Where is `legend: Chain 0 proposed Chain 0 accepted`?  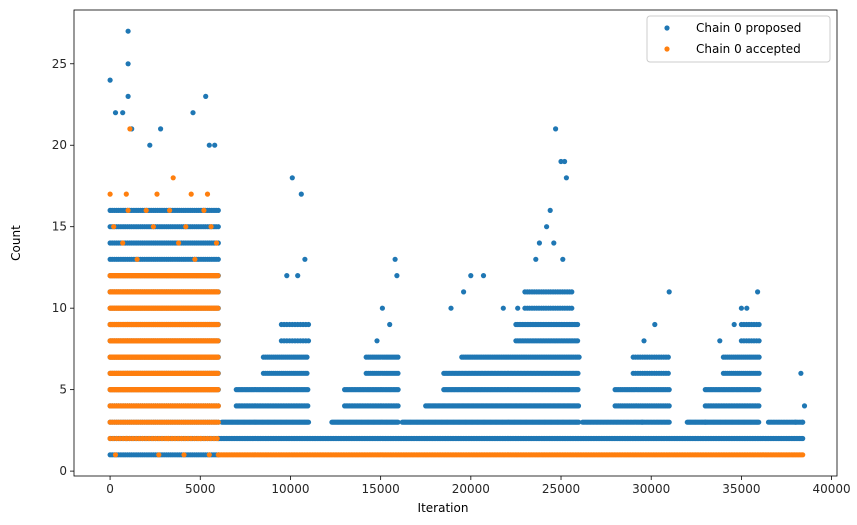 legend: Chain 0 proposed Chain 0 accepted is located at coordinates (738, 39).